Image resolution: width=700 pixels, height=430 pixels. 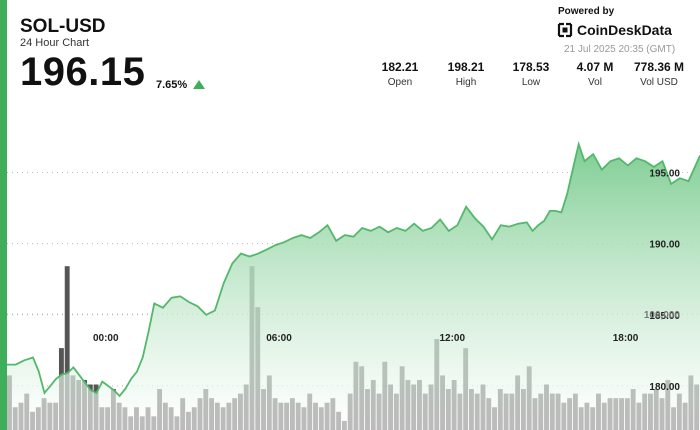 What do you see at coordinates (595, 67) in the screenshot?
I see `stat-value: 4.07 M` at bounding box center [595, 67].